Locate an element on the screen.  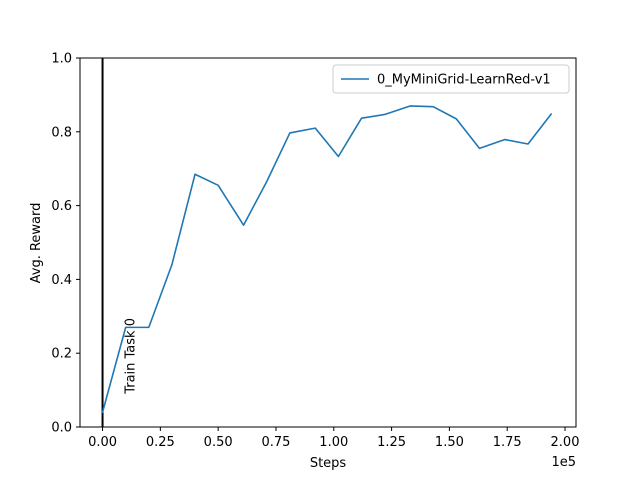
x-tick-label-0: 0.00 is located at coordinates (102, 442).